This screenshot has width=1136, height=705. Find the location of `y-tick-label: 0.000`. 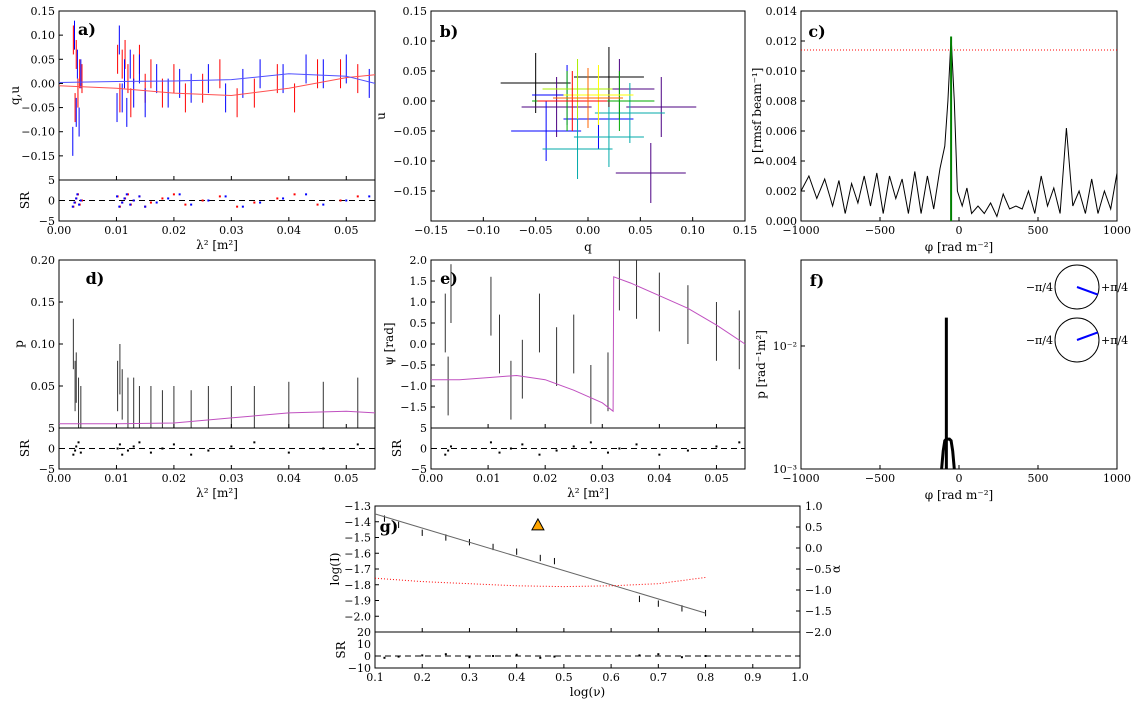

y-tick-label: 0.000 is located at coordinates (782, 221).